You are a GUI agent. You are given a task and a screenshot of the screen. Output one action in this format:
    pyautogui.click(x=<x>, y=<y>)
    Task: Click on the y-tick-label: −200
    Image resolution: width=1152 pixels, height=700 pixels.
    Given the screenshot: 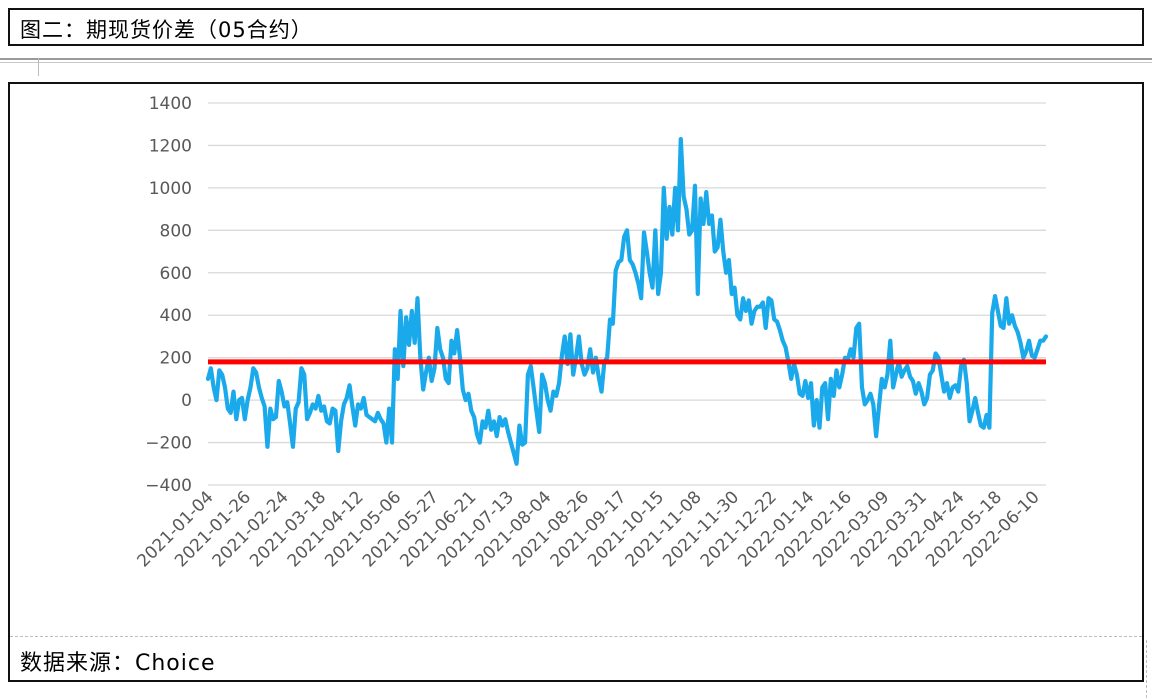 What is the action you would take?
    pyautogui.click(x=168, y=444)
    